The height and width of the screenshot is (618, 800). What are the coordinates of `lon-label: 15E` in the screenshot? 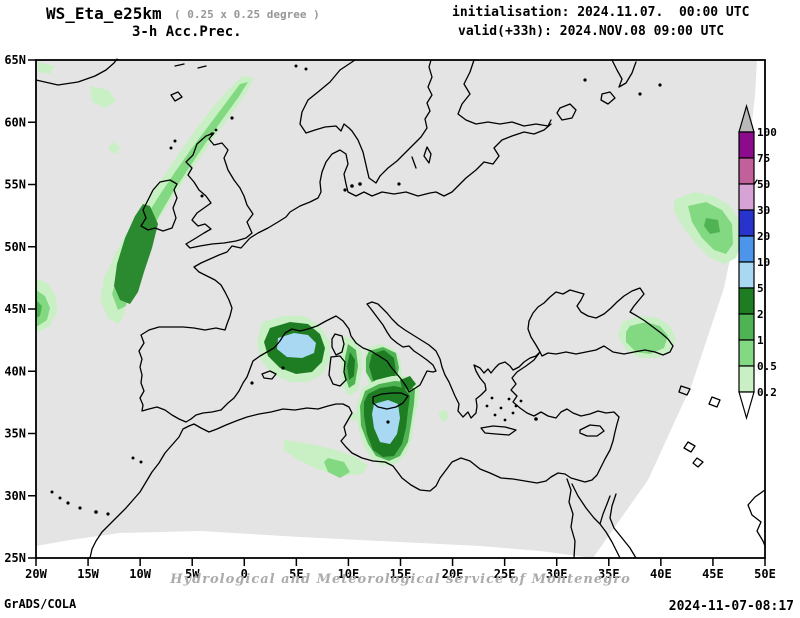 It's located at (401, 574).